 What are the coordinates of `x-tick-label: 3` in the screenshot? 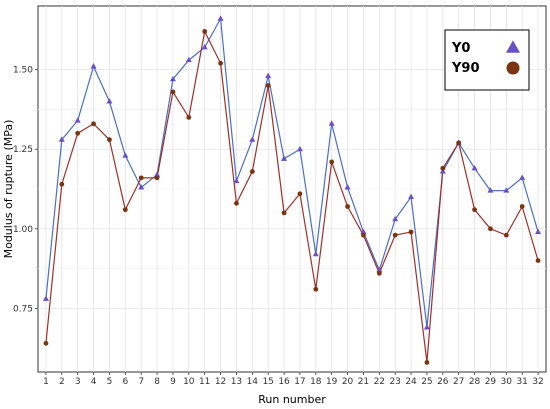 It's located at (78, 382).